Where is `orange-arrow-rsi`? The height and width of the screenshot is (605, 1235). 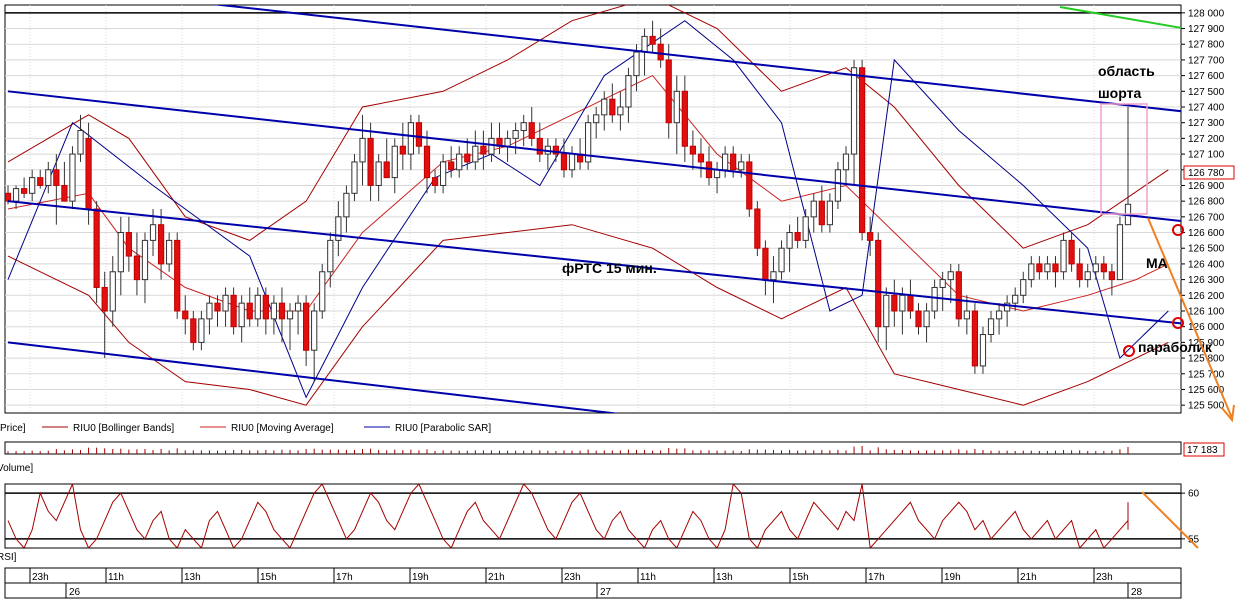 orange-arrow-rsi is located at coordinates (1170, 520).